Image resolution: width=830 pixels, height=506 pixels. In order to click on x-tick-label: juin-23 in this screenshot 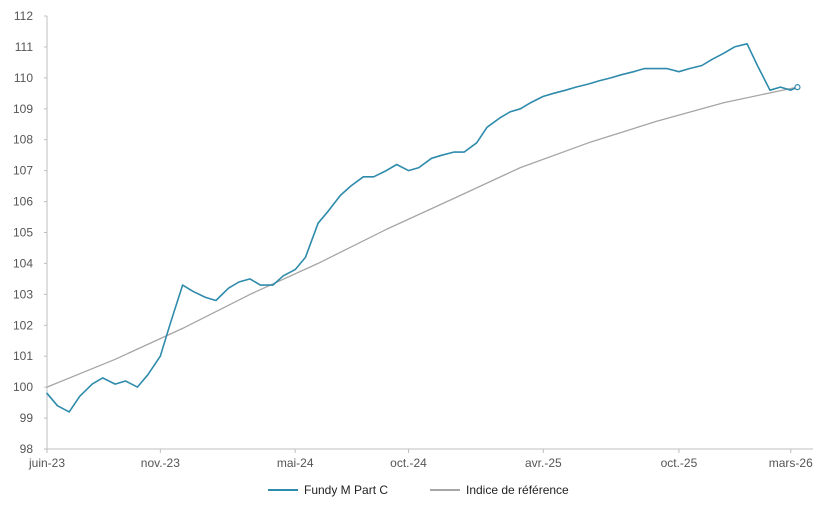, I will do `click(46, 463)`.